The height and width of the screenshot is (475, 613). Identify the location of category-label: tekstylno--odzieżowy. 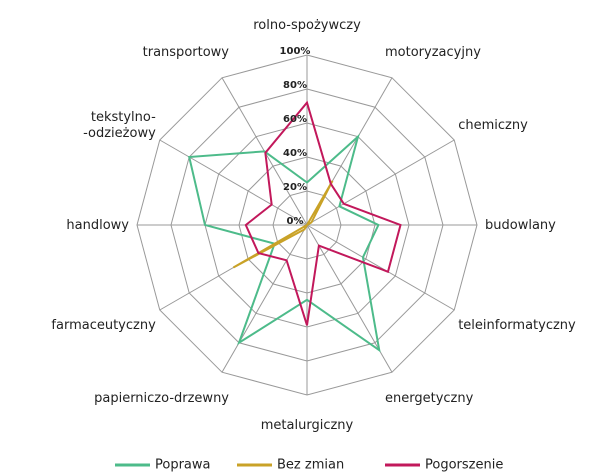
(119, 125).